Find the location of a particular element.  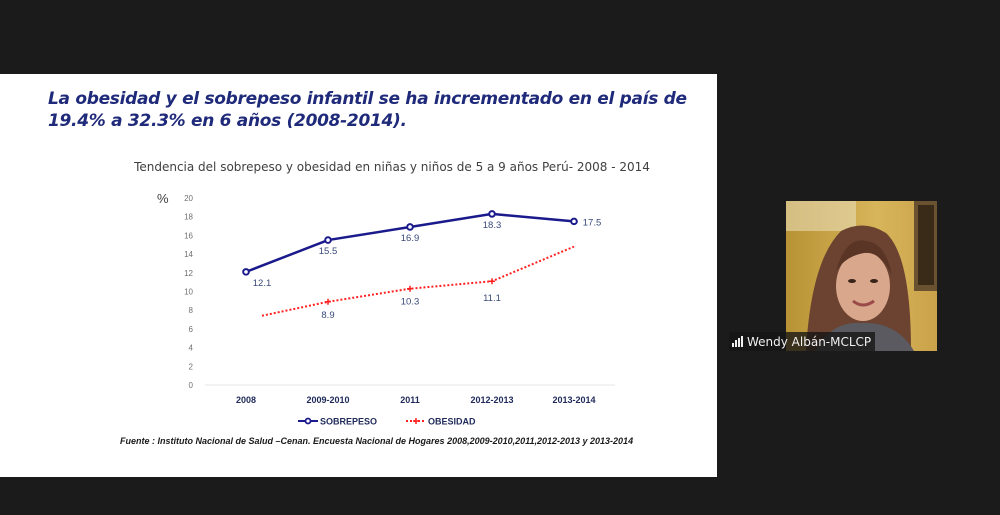

participant-name-tag: Wendy Albán-MCLCP is located at coordinates (802, 341).